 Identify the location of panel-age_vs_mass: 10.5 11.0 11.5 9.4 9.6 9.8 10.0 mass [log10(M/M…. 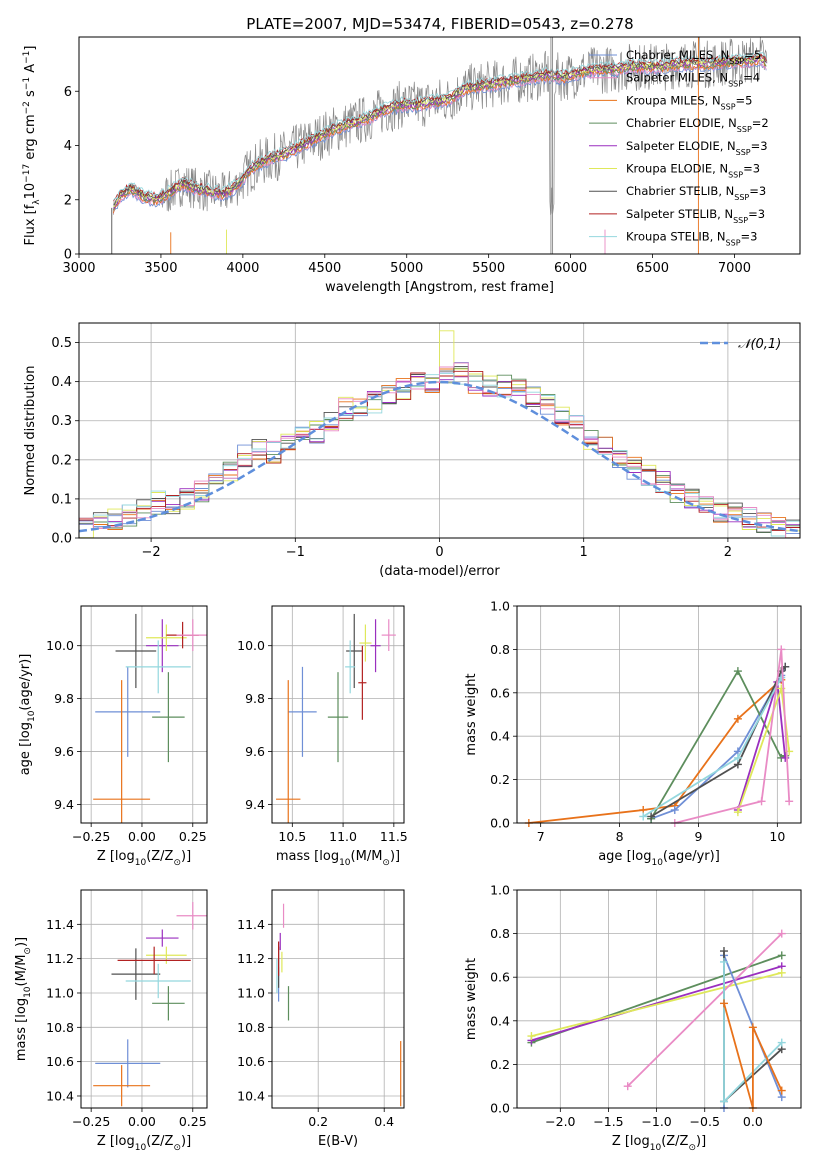
(322, 736).